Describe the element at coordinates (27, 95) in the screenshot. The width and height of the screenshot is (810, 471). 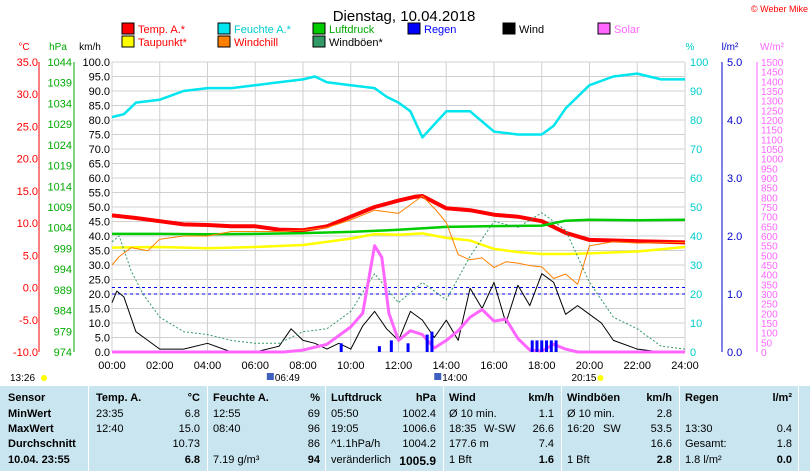
I see `temp-tick-label: 30.0` at that location.